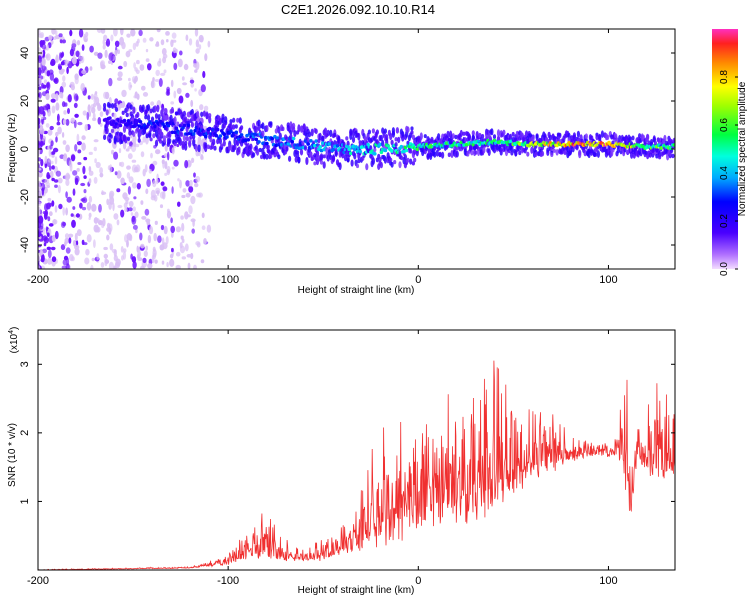 The height and width of the screenshot is (605, 750). What do you see at coordinates (38, 280) in the screenshot?
I see `x-tick-label: -200` at bounding box center [38, 280].